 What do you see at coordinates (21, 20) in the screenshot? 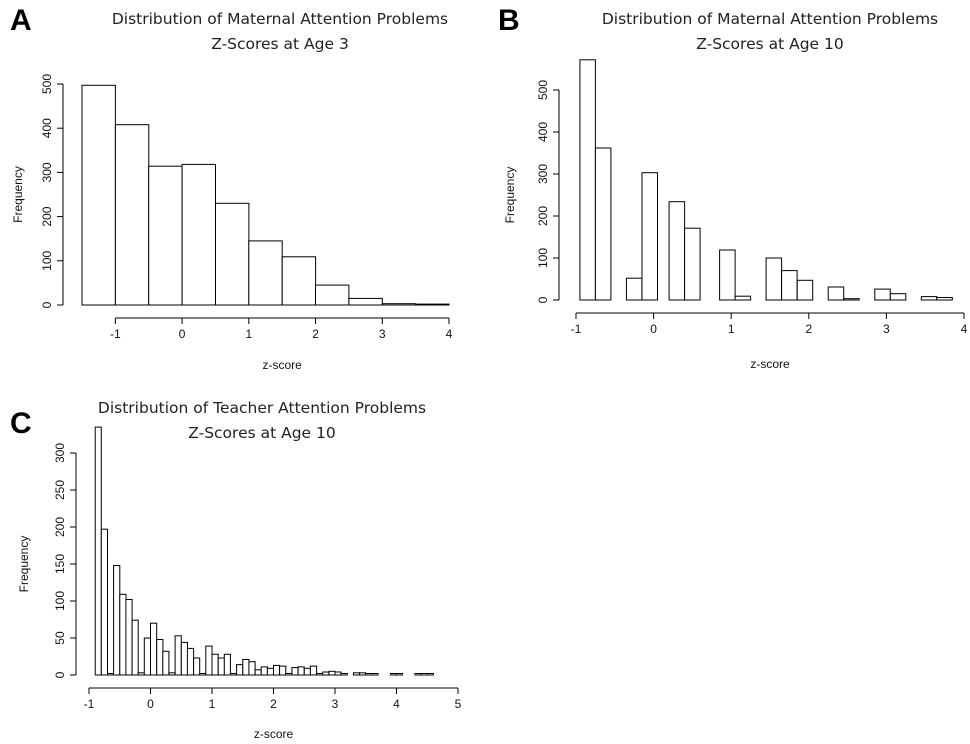
I see `panel-label: A` at bounding box center [21, 20].